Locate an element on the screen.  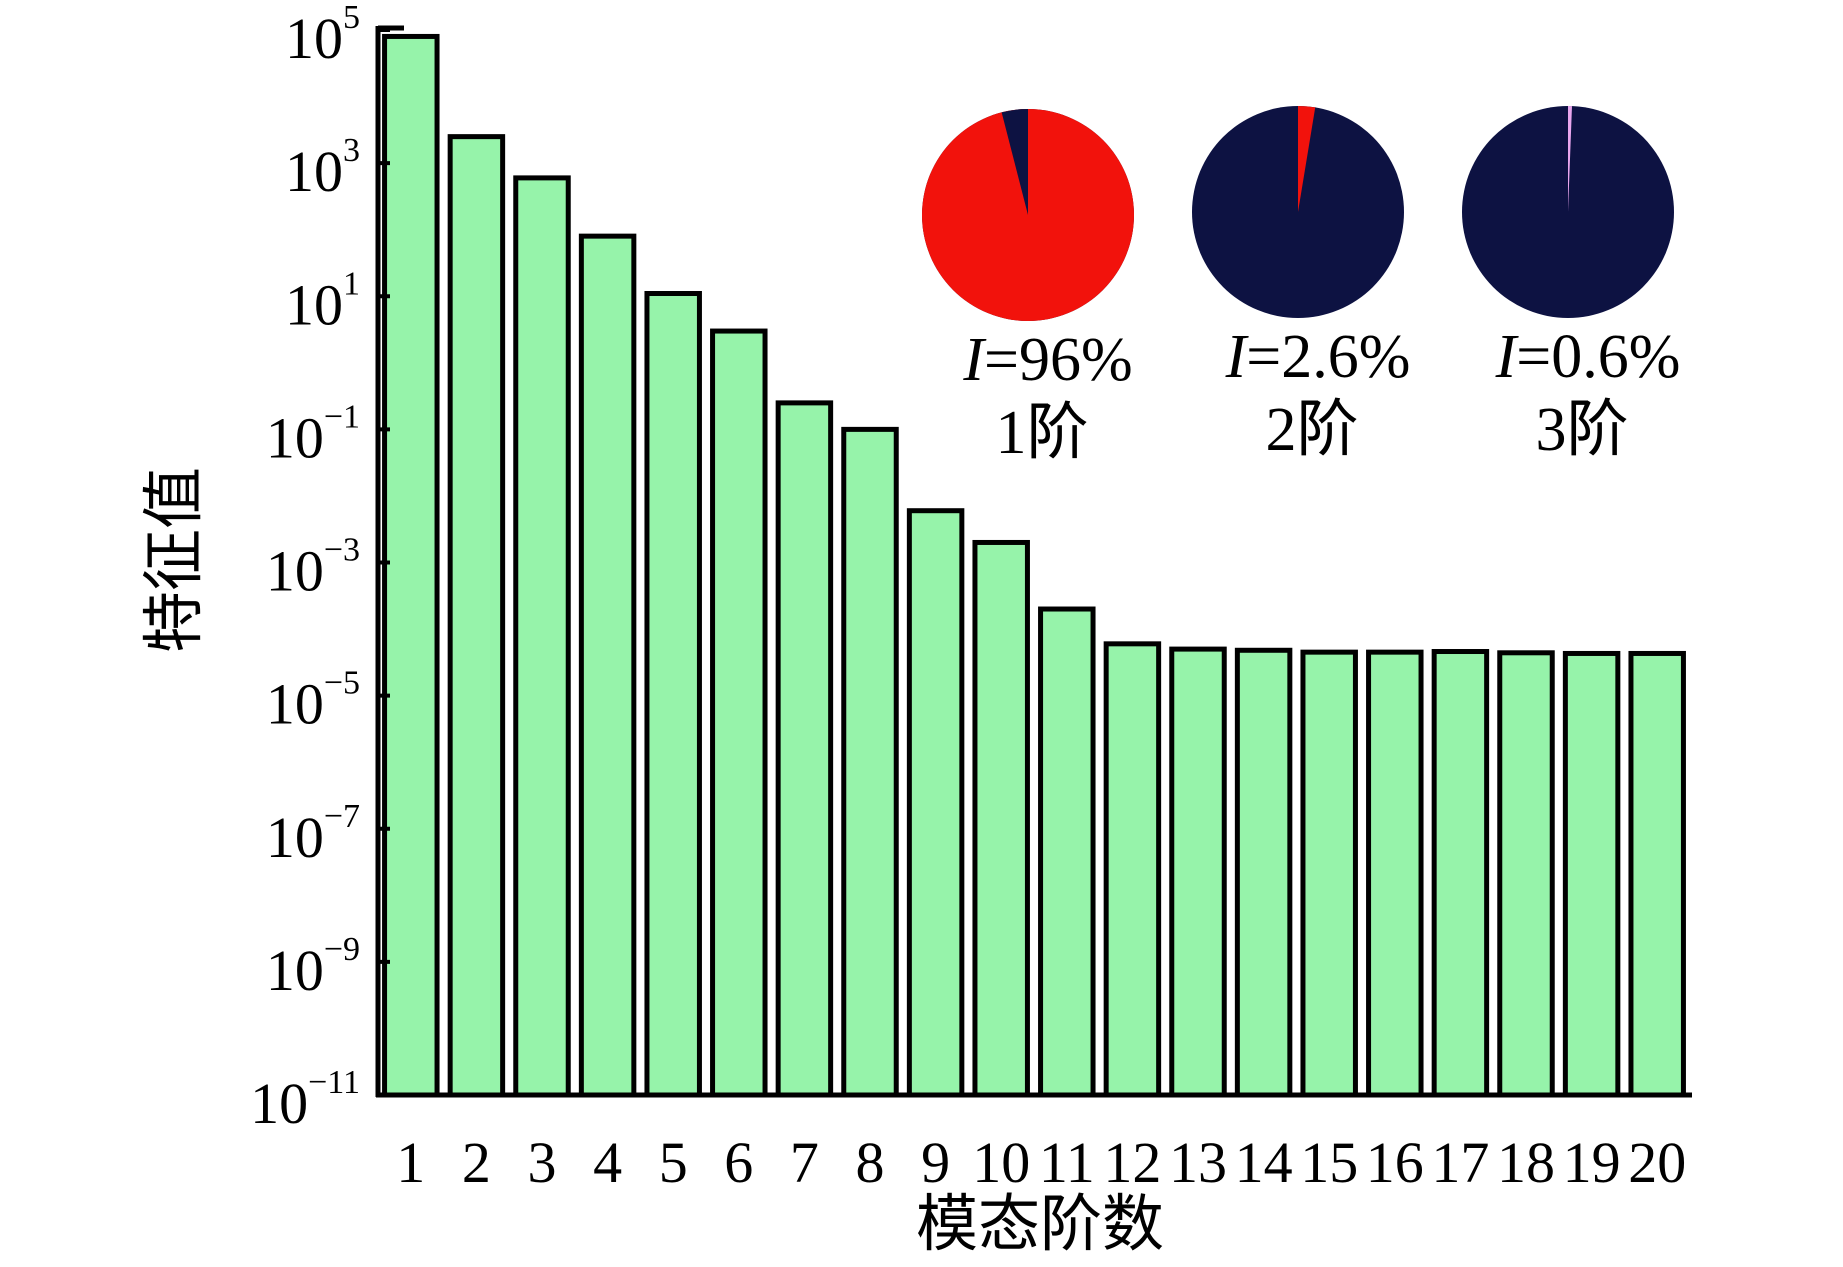
x-tick-label-10: 10 is located at coordinates (1001, 1162).